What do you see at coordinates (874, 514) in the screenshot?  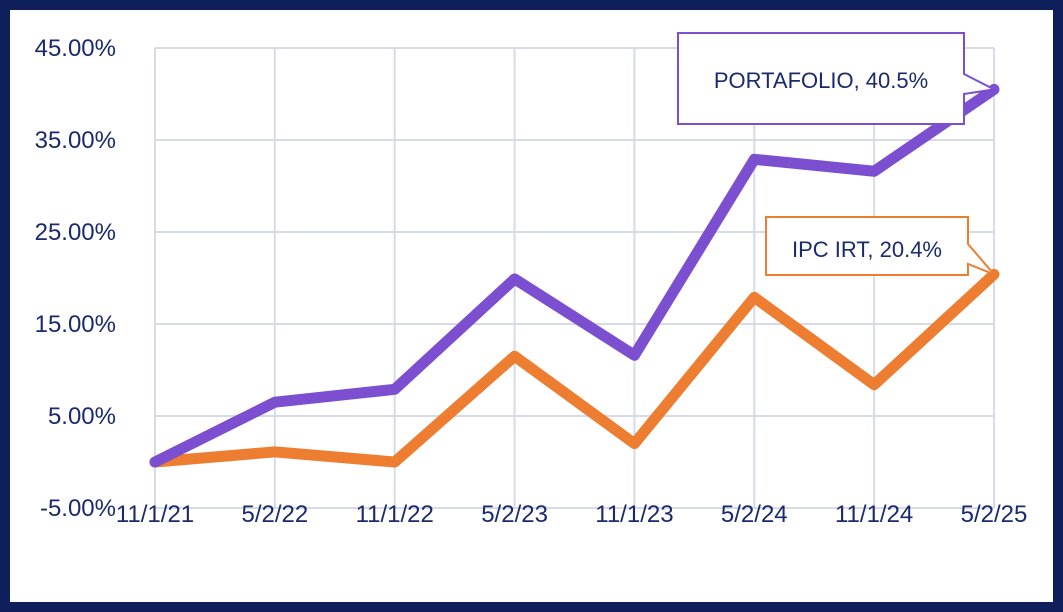 I see `x-tick-label: 11/1/24` at bounding box center [874, 514].